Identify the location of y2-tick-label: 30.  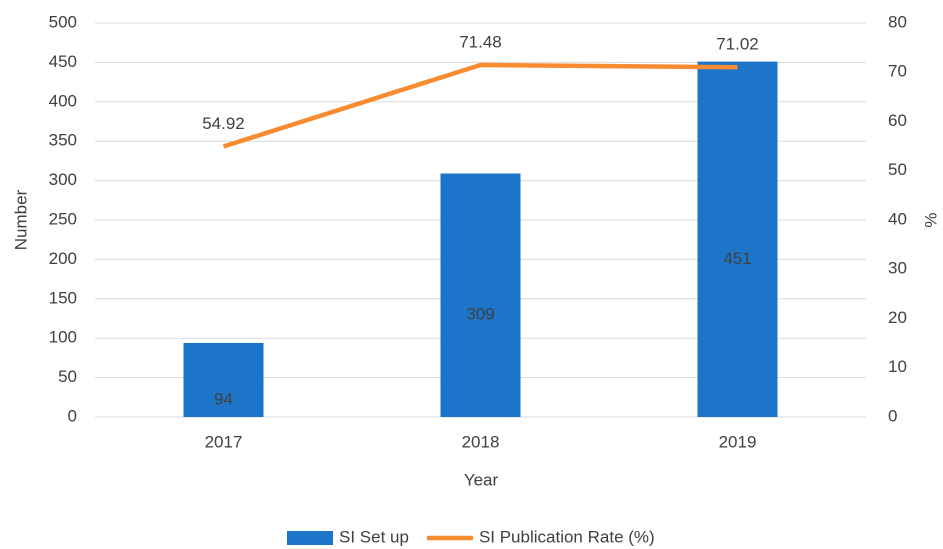
(897, 268).